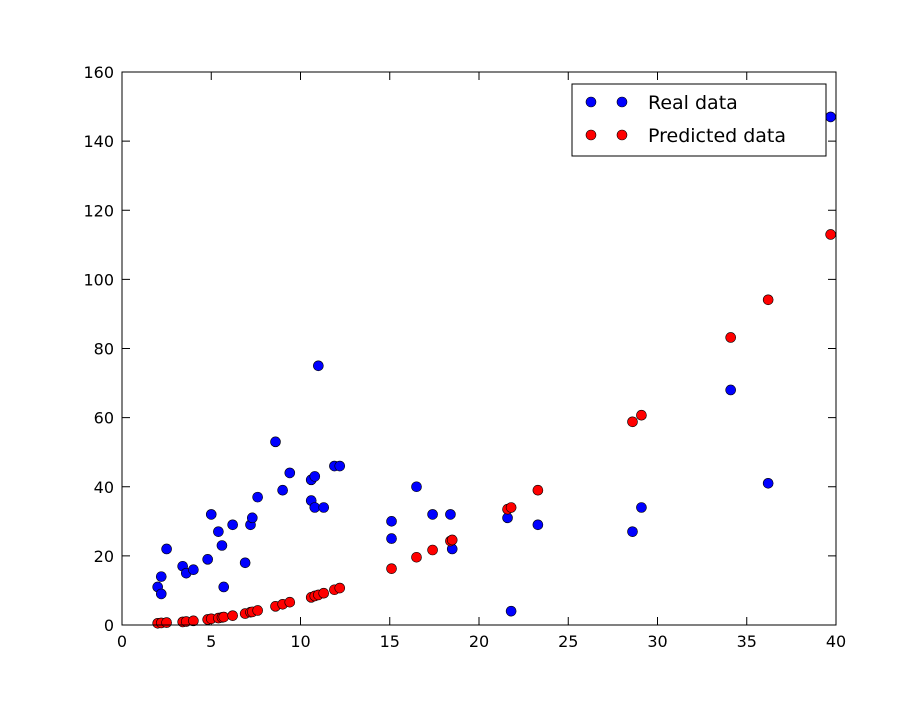  What do you see at coordinates (109, 625) in the screenshot?
I see `y-tick-label: 0` at bounding box center [109, 625].